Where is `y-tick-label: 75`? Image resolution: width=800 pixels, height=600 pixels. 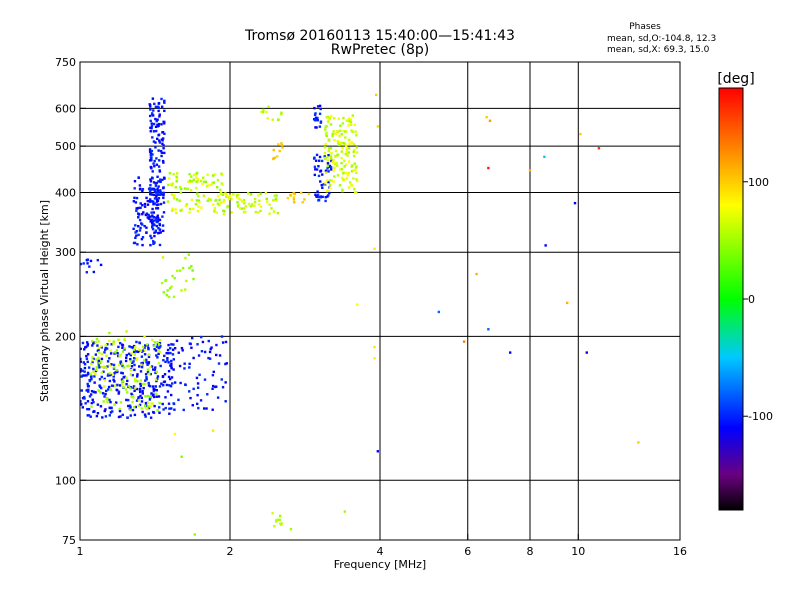
y-tick-label: 75 is located at coordinates (69, 540).